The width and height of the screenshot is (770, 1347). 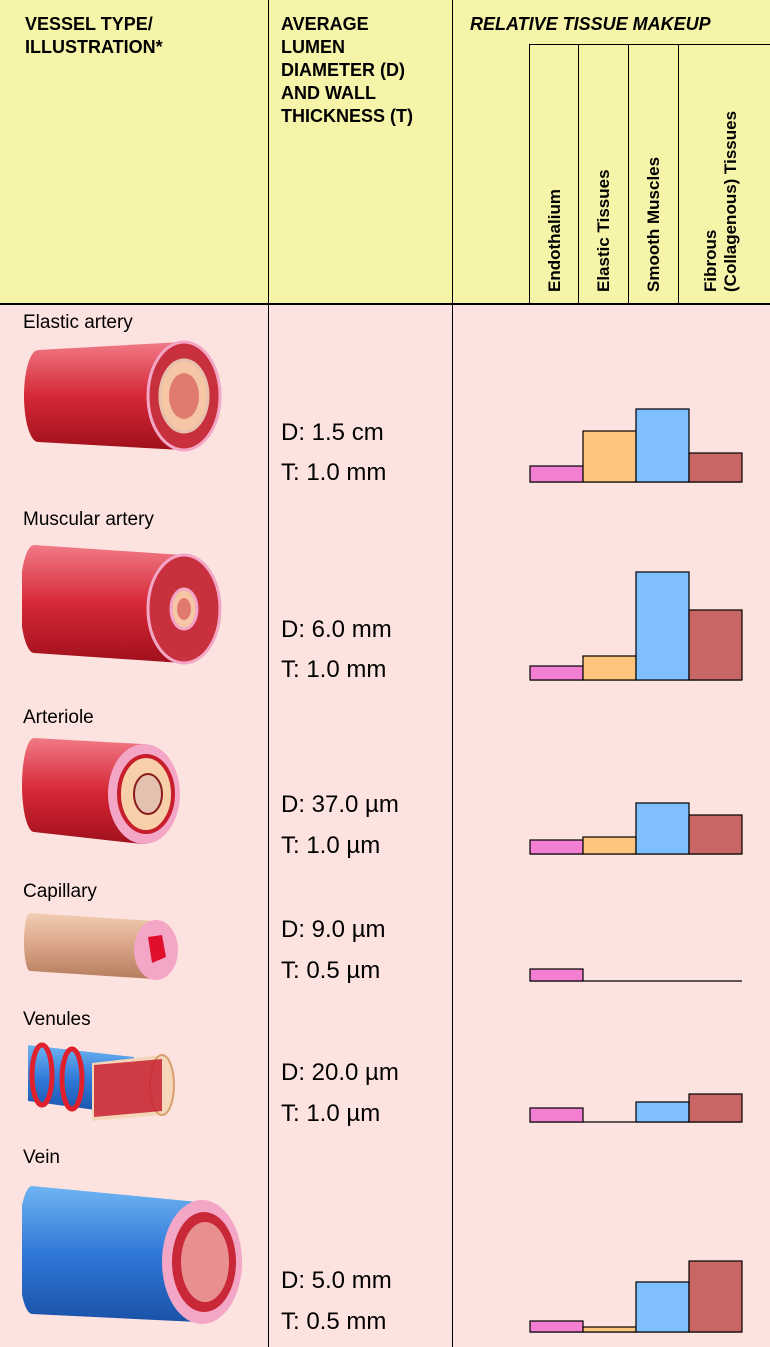 What do you see at coordinates (340, 1072) in the screenshot?
I see `diameter-venules: D: 20.0 µm` at bounding box center [340, 1072].